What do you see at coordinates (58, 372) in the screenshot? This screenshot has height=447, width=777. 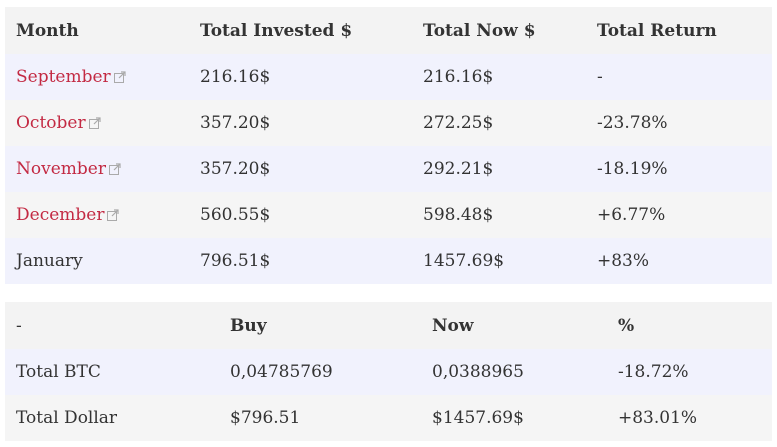 I see `cell-label: Total BTC` at bounding box center [58, 372].